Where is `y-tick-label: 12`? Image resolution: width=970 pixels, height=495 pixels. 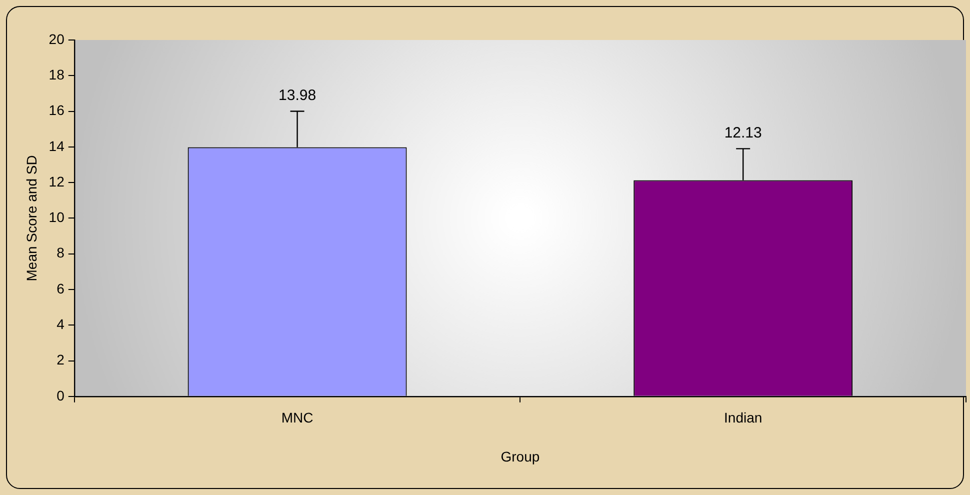 y-tick-label: 12 is located at coordinates (56, 181).